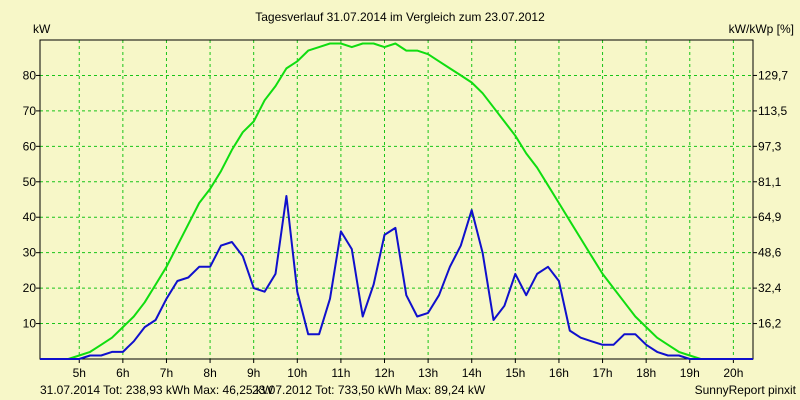  What do you see at coordinates (369, 390) in the screenshot?
I see `legend-entry-2012: 23.07.2012 Tot: 733,50 kWh Max: 89,24 kW` at bounding box center [369, 390].